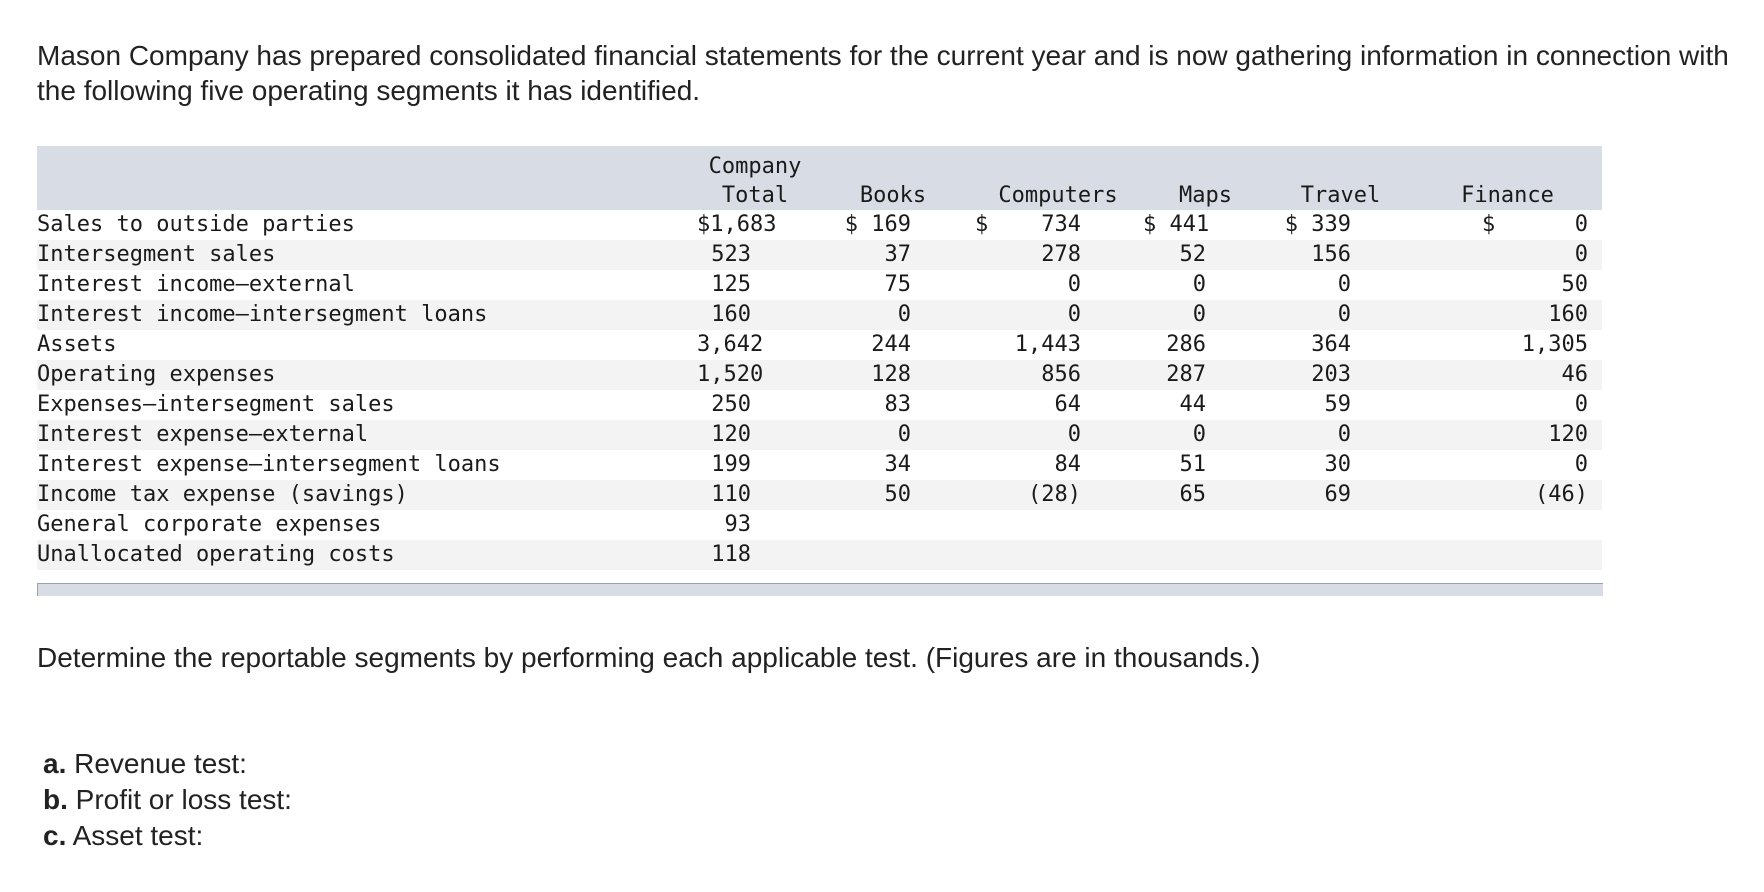 The image size is (1764, 892). I want to click on table-cell: 250, so click(755, 405).